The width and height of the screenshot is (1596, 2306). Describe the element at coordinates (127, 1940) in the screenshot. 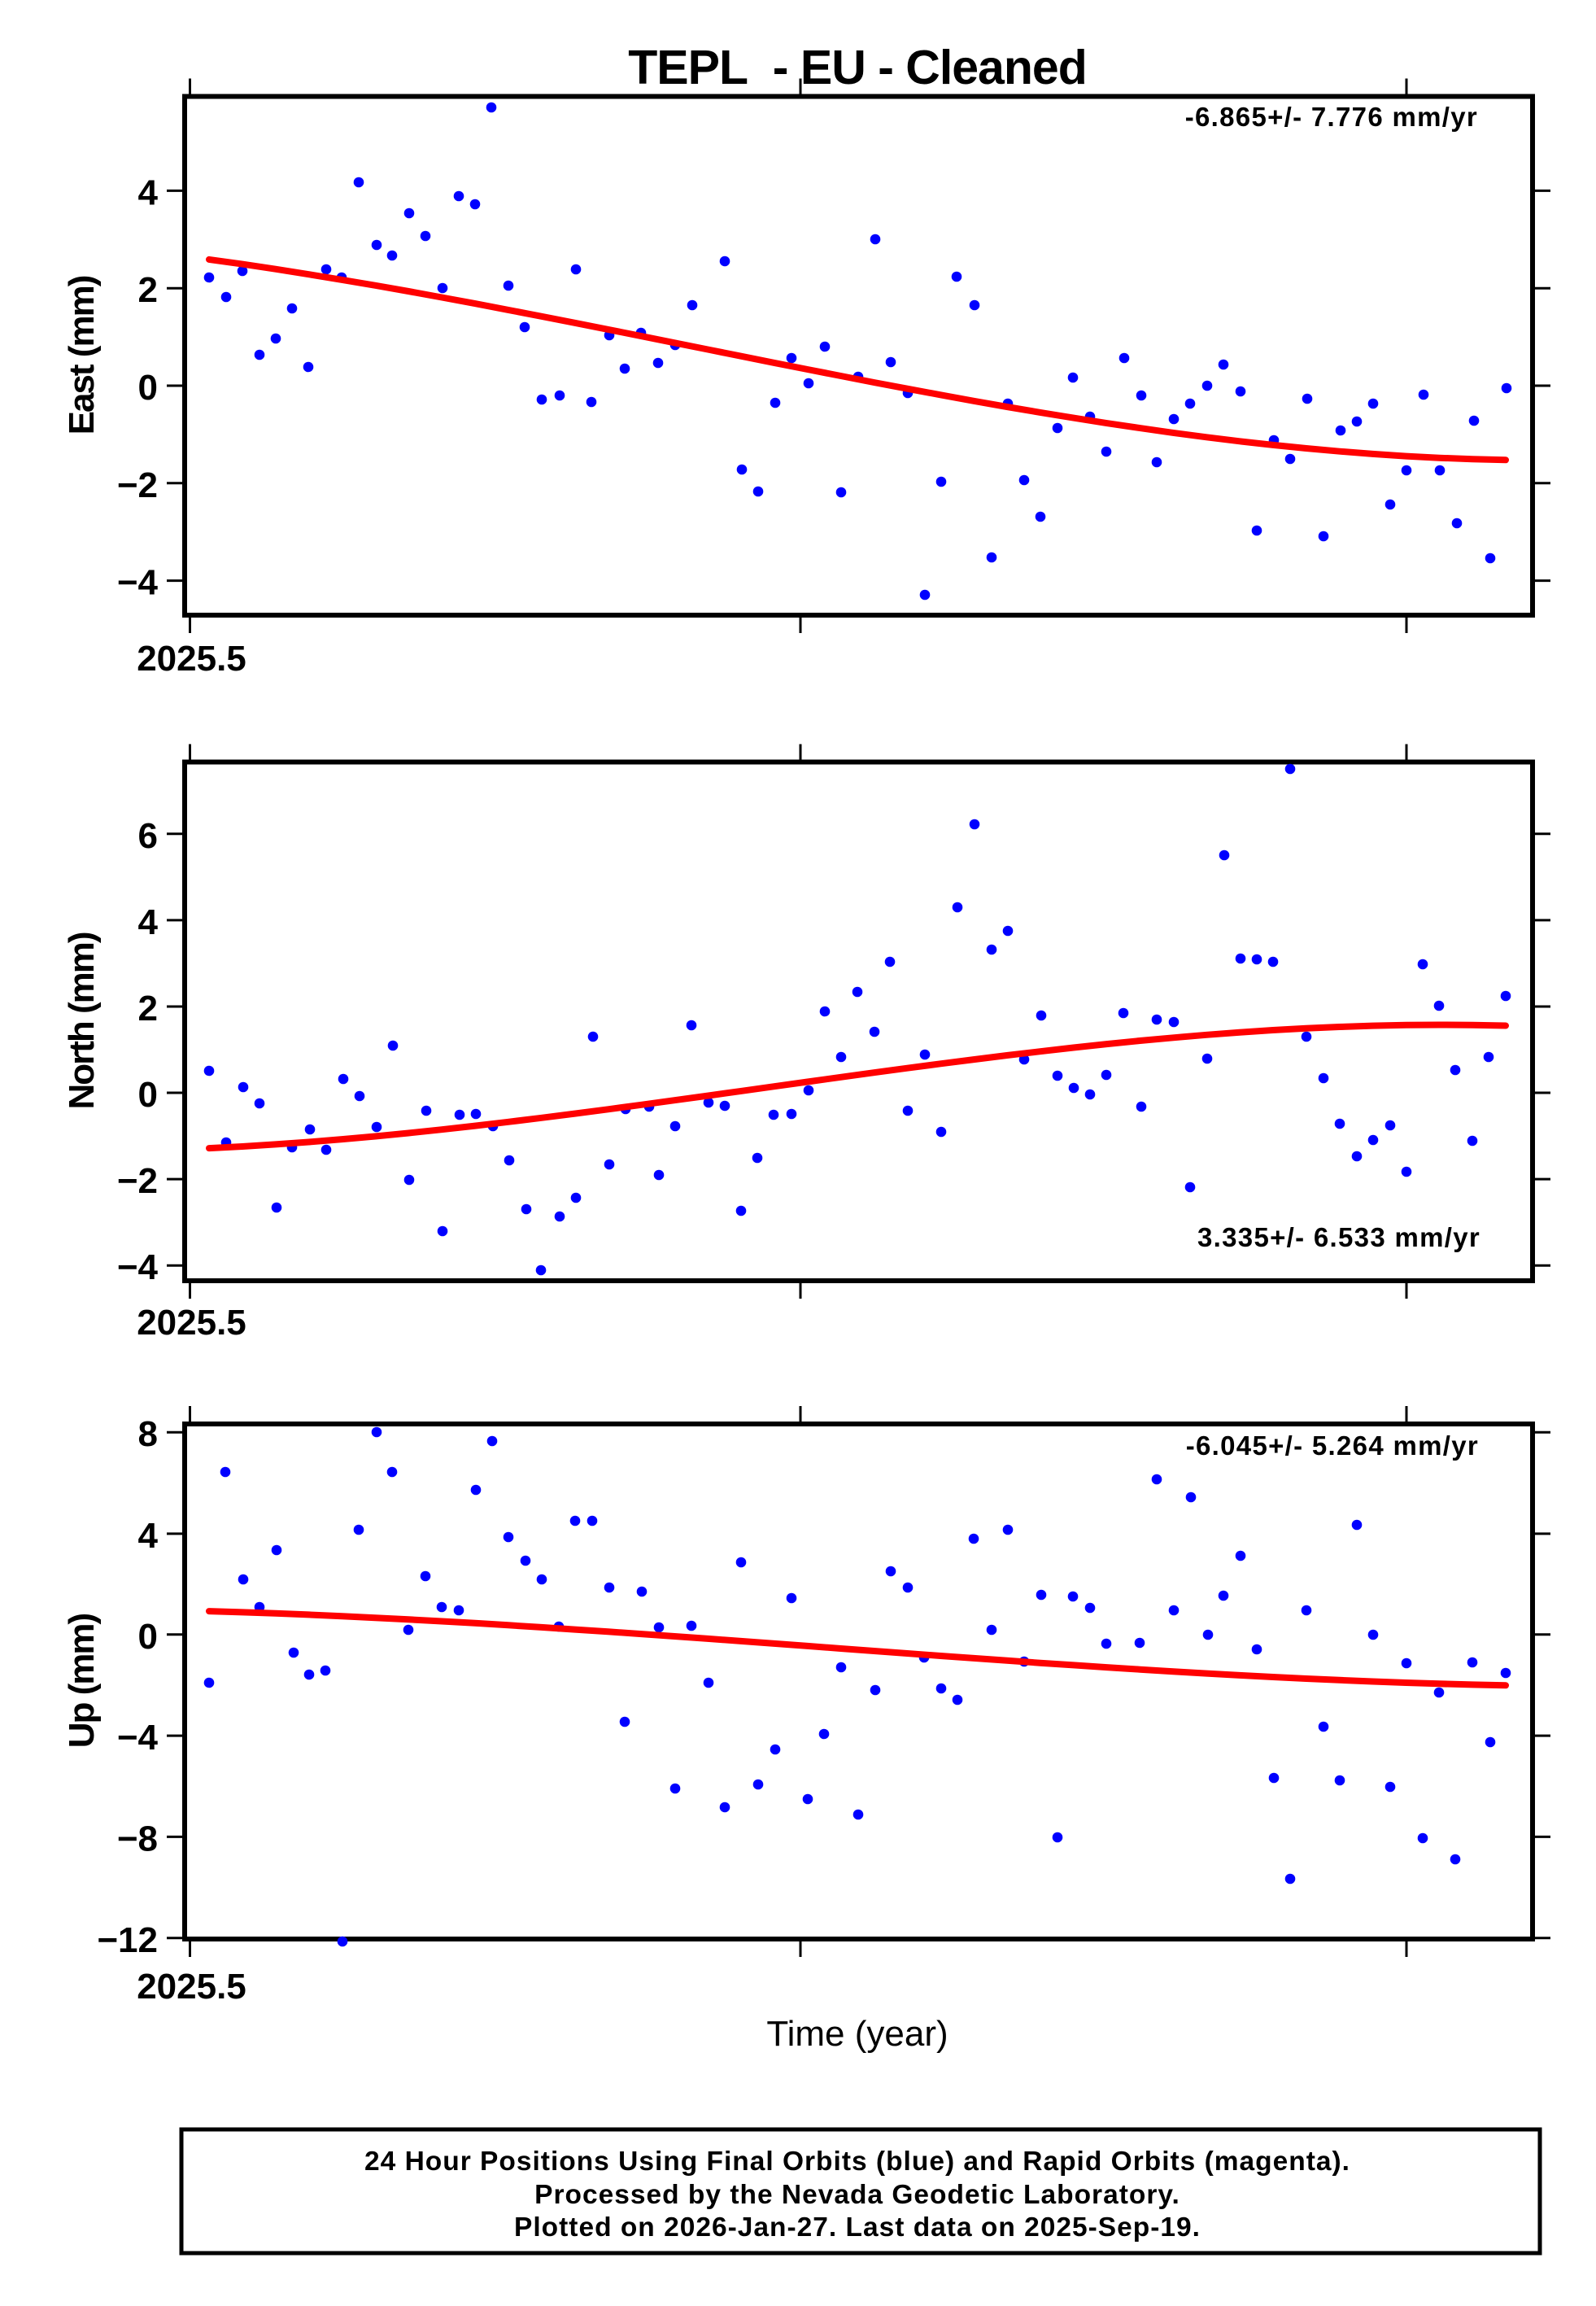

I see `svg-text: −12` at that location.